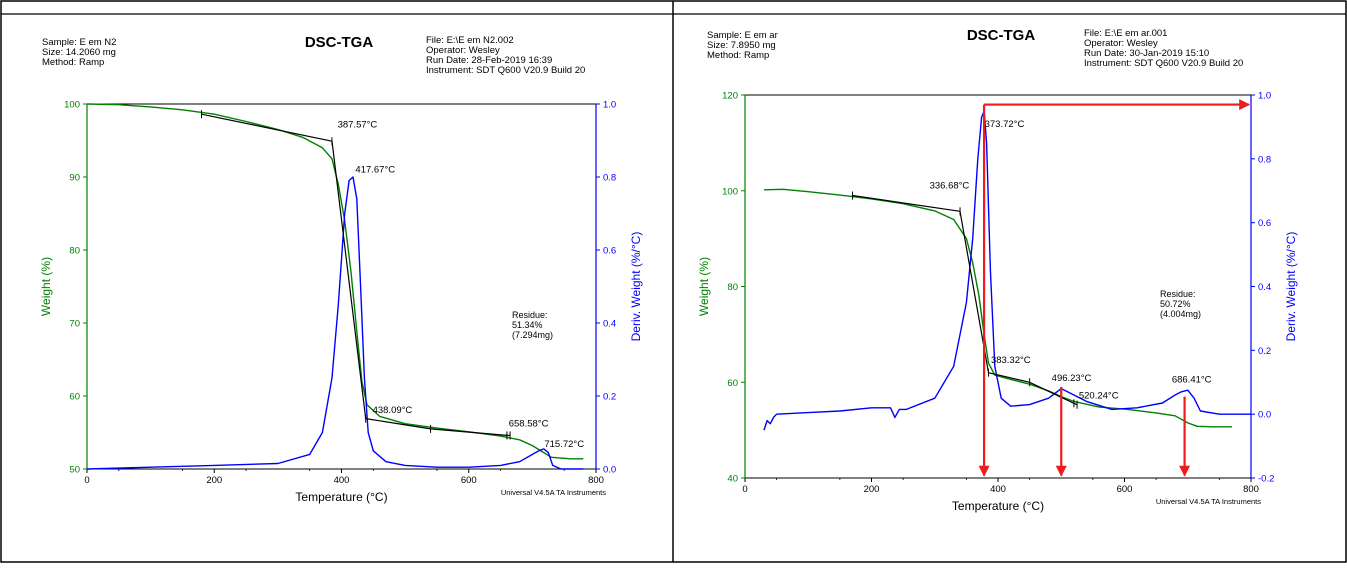 This screenshot has width=1347, height=568. Describe the element at coordinates (1266, 479) in the screenshot. I see `y2-tick-label: -0.2` at that location.